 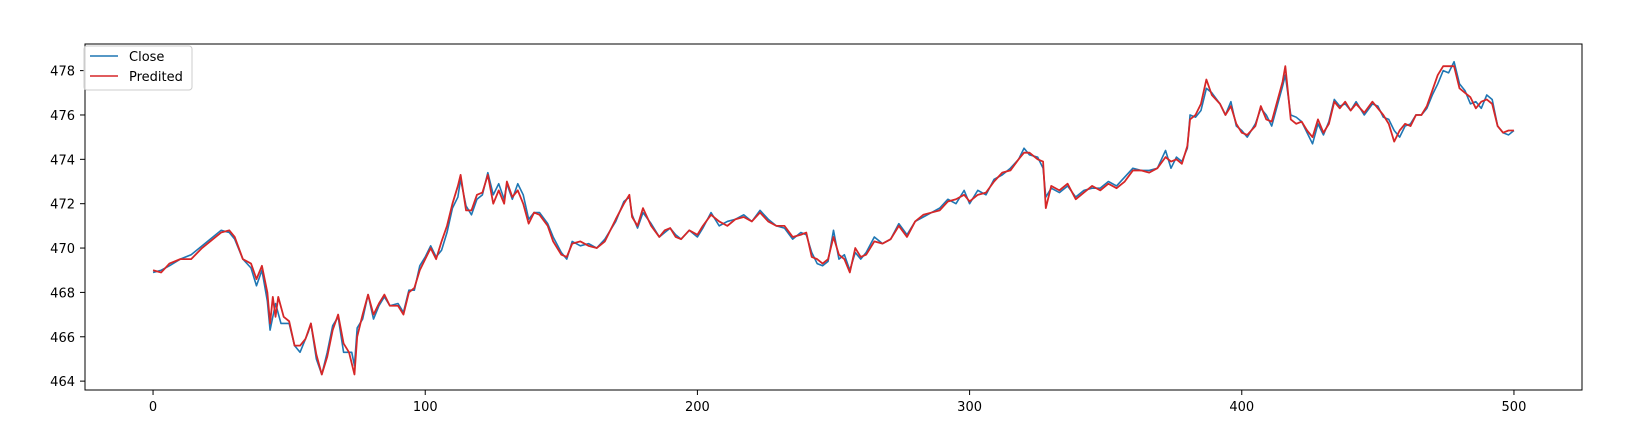 I want to click on y-tick-label: 470, so click(x=62, y=249).